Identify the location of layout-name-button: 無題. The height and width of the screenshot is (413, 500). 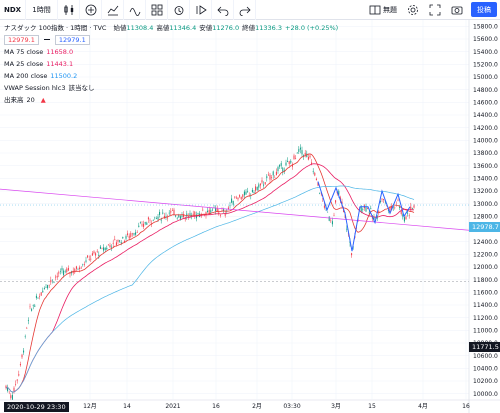
(383, 10).